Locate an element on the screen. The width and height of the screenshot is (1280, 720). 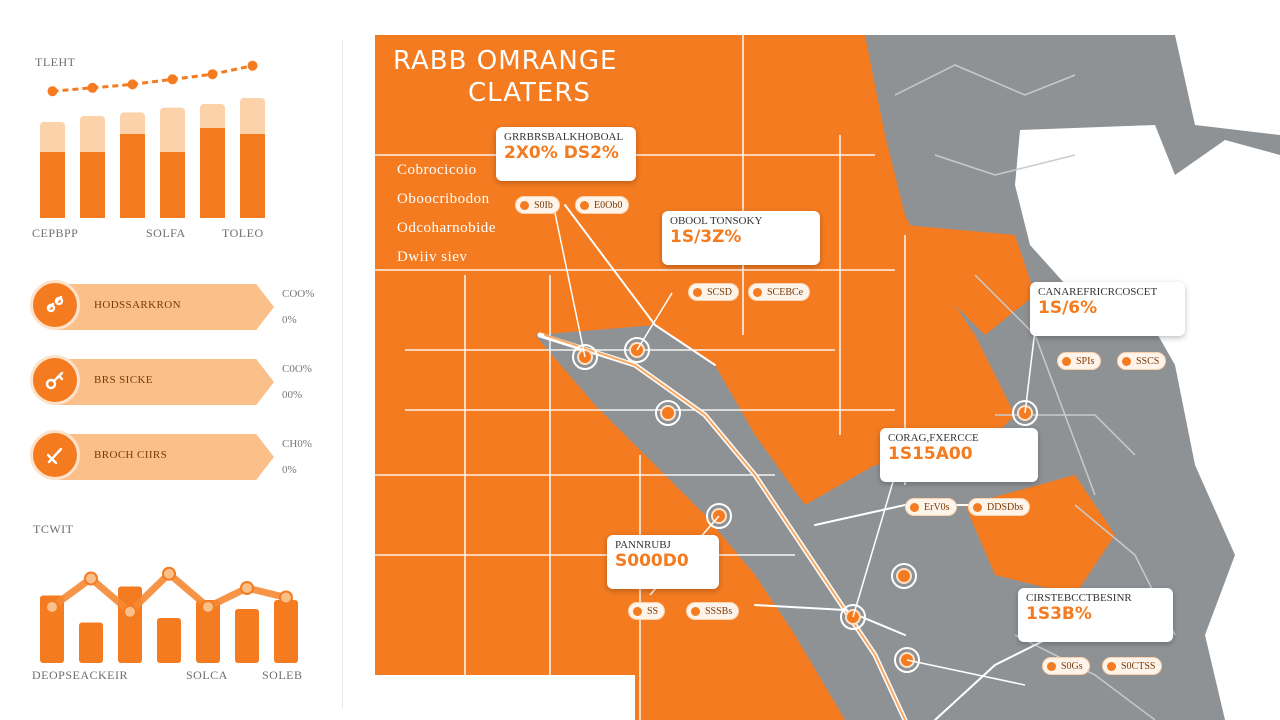
tag-label: SCSD is located at coordinates (720, 292).